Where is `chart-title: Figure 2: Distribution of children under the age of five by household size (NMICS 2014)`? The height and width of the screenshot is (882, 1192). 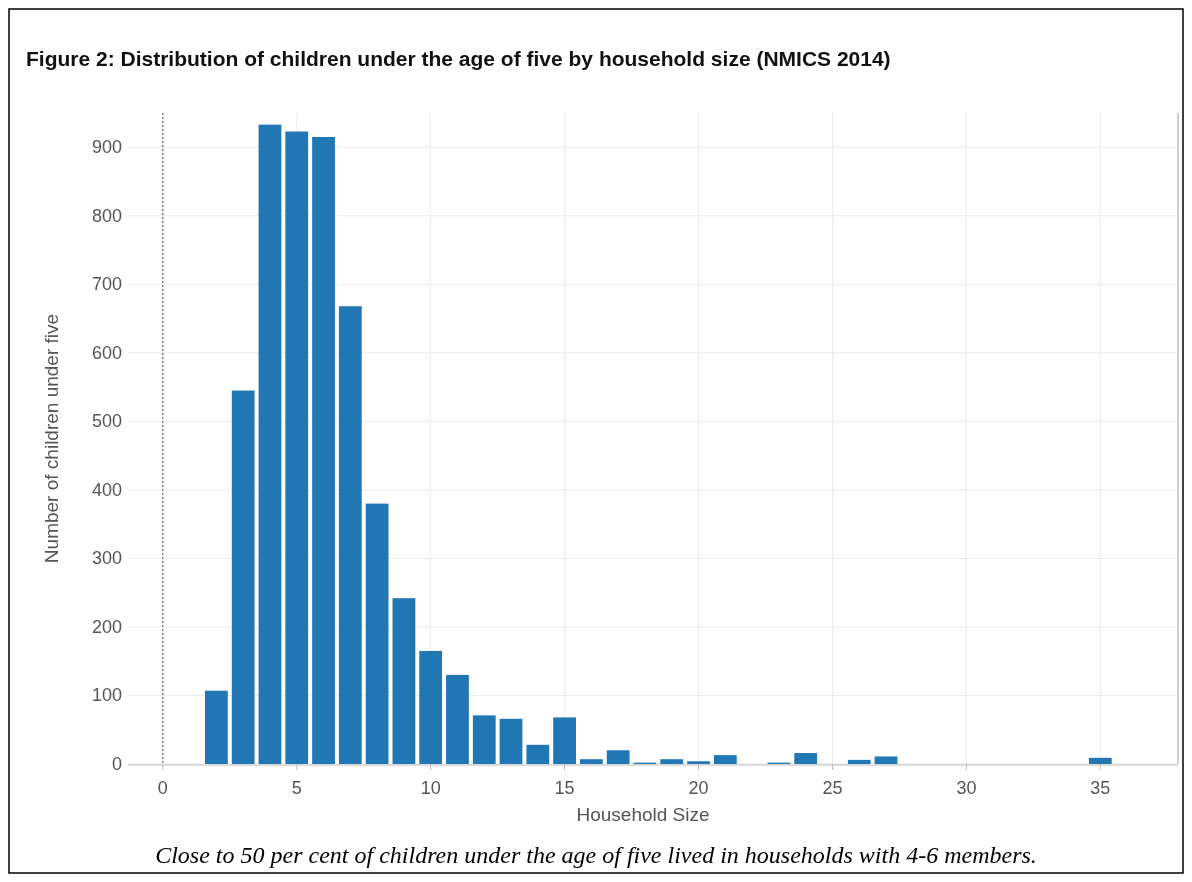 chart-title: Figure 2: Distribution of children under the age of five by household size (NMICS 2014) is located at coordinates (458, 58).